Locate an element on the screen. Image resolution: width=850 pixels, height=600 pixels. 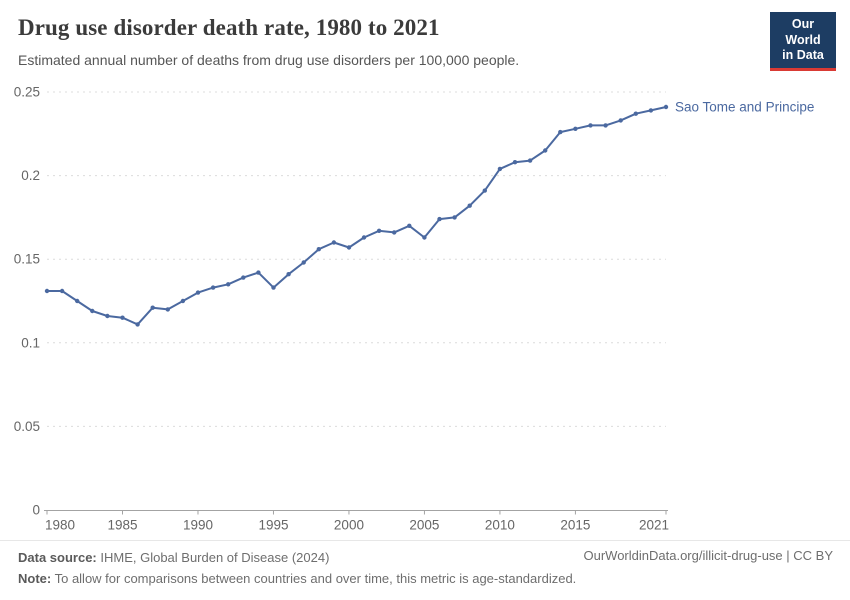
x-axis-tick-label: 1990 is located at coordinates (198, 525).